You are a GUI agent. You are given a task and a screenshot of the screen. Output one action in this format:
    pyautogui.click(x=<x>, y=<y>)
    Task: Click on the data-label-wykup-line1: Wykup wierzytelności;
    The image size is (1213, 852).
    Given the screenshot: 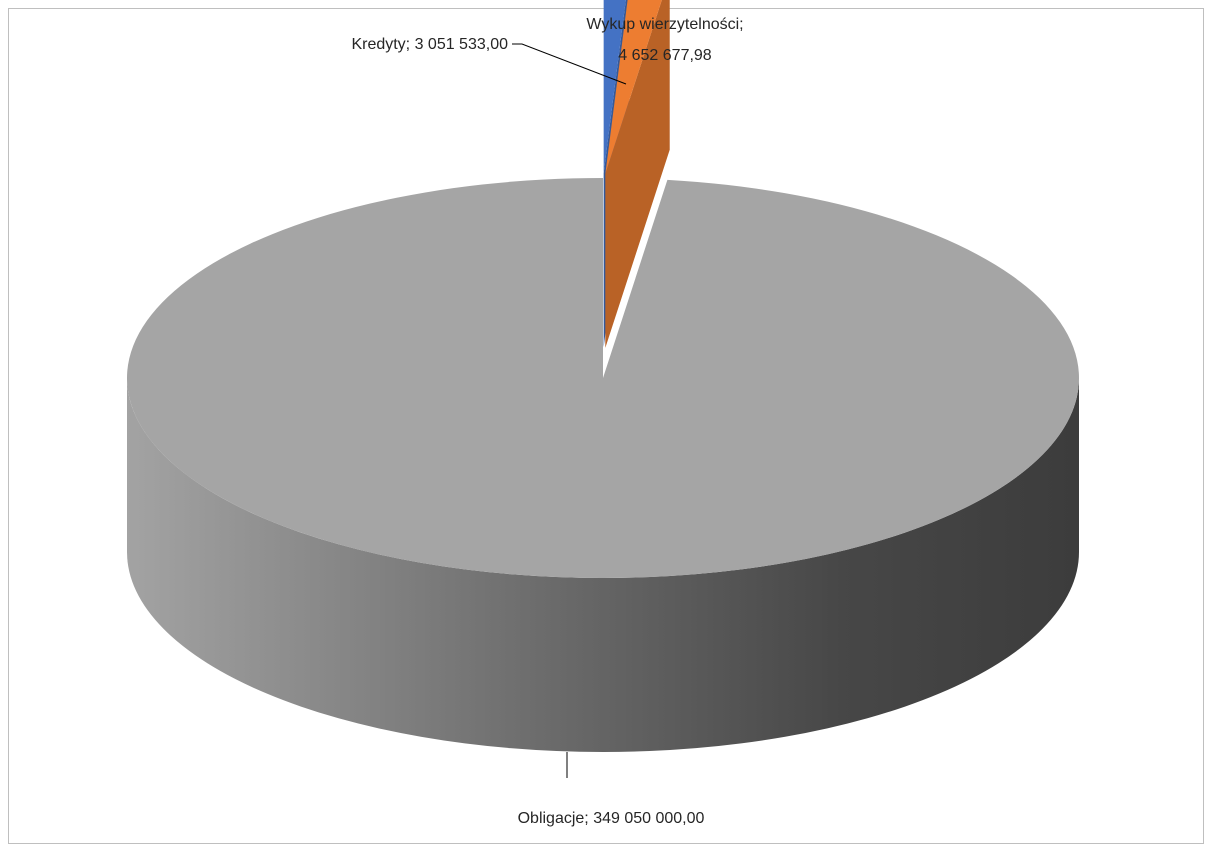 What is the action you would take?
    pyautogui.click(x=664, y=24)
    